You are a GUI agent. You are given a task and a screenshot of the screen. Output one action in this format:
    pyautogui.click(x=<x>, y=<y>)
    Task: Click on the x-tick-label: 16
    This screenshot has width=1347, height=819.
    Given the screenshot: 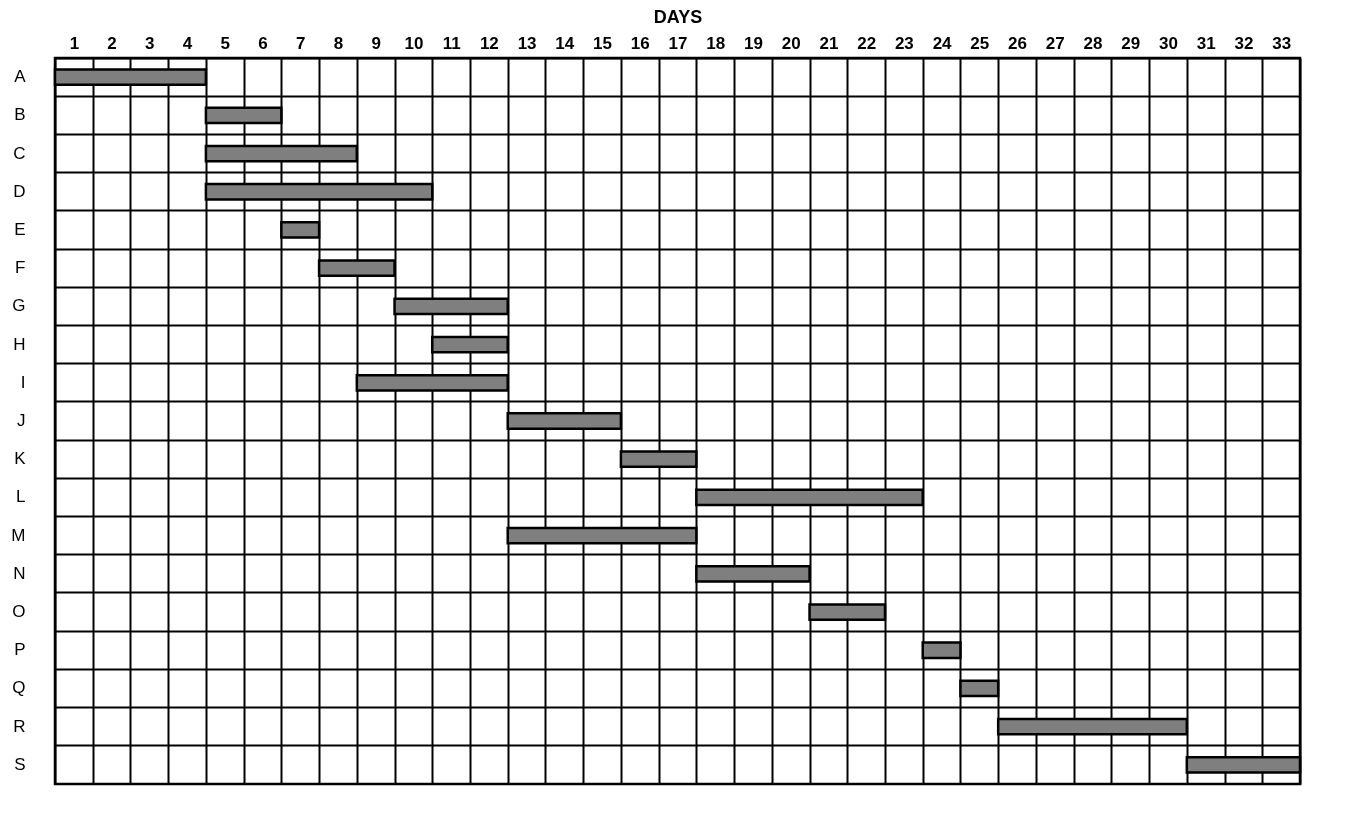 What is the action you would take?
    pyautogui.click(x=640, y=43)
    